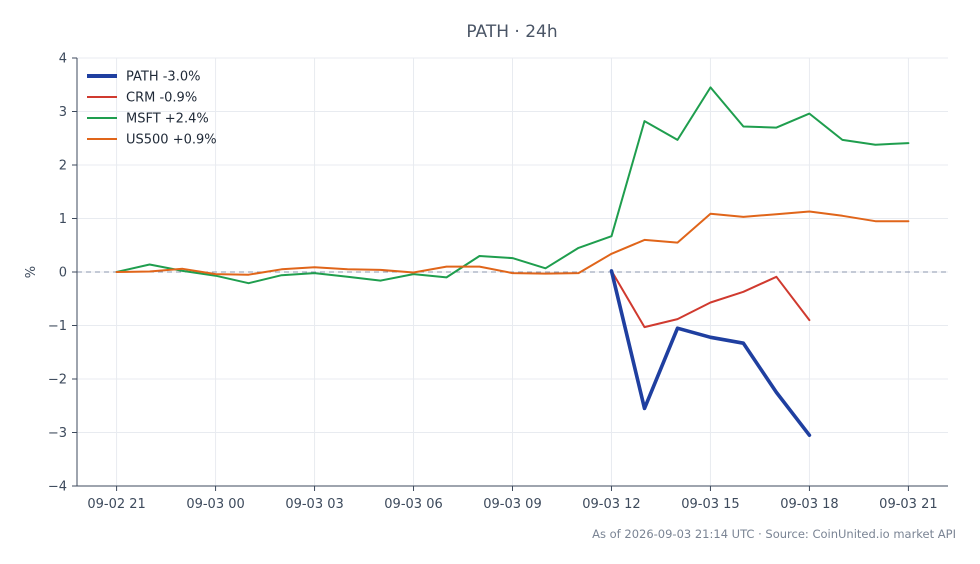 The height and width of the screenshot is (564, 980). I want to click on x-tick-label: 09-03 18, so click(809, 504).